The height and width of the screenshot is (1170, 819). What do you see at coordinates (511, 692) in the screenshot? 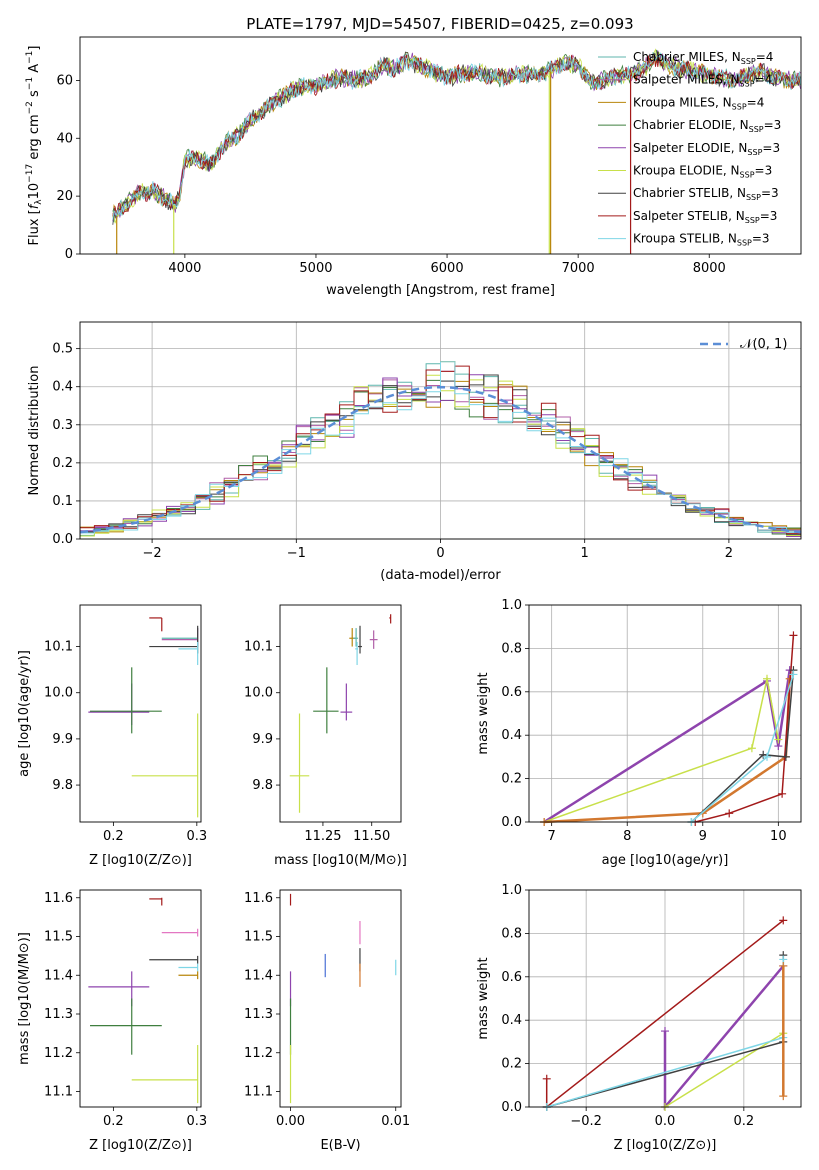
I see `weight-vs-age-ytick-label: 0.6` at bounding box center [511, 692].